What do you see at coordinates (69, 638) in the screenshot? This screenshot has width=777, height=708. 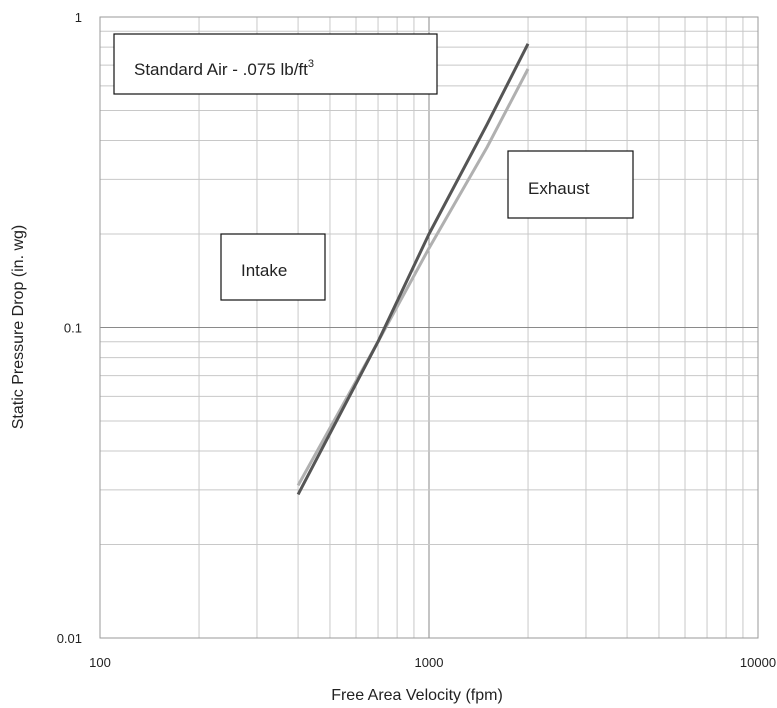 I see `y-tick-label: 0.01` at bounding box center [69, 638].